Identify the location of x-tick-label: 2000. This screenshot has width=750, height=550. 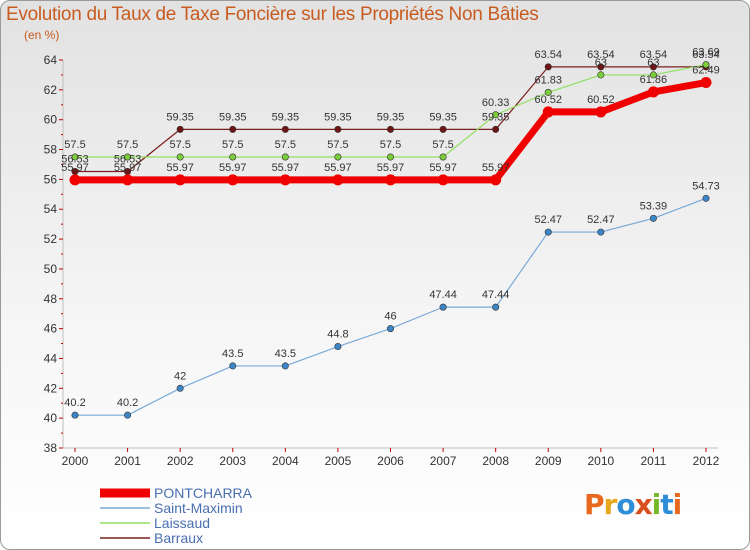
(75, 461).